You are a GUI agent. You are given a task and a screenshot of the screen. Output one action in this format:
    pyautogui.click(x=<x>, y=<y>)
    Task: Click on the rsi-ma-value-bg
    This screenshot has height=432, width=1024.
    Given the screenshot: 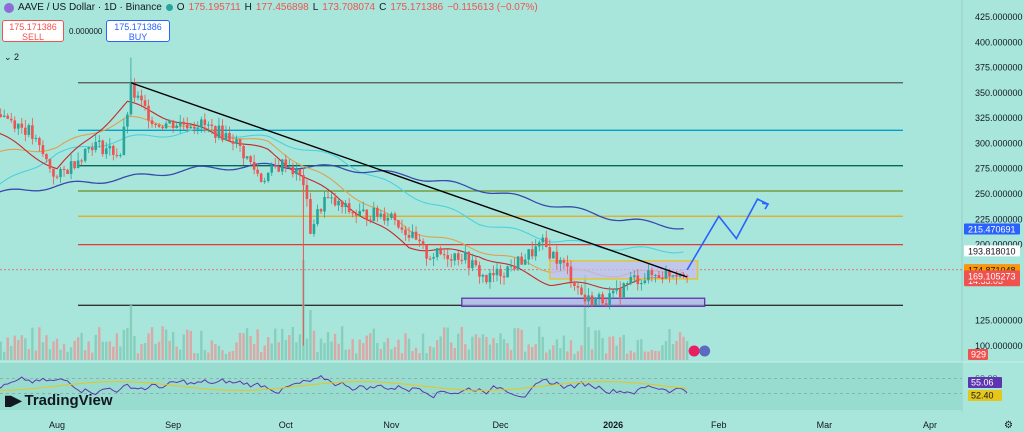 What is the action you would take?
    pyautogui.click(x=985, y=395)
    